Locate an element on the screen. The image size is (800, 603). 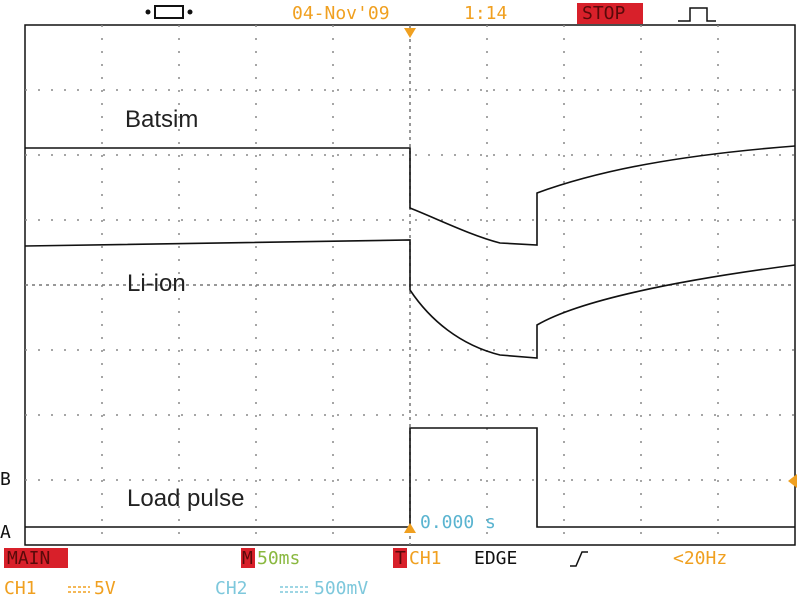
channel-marker: B is located at coordinates (5, 479).